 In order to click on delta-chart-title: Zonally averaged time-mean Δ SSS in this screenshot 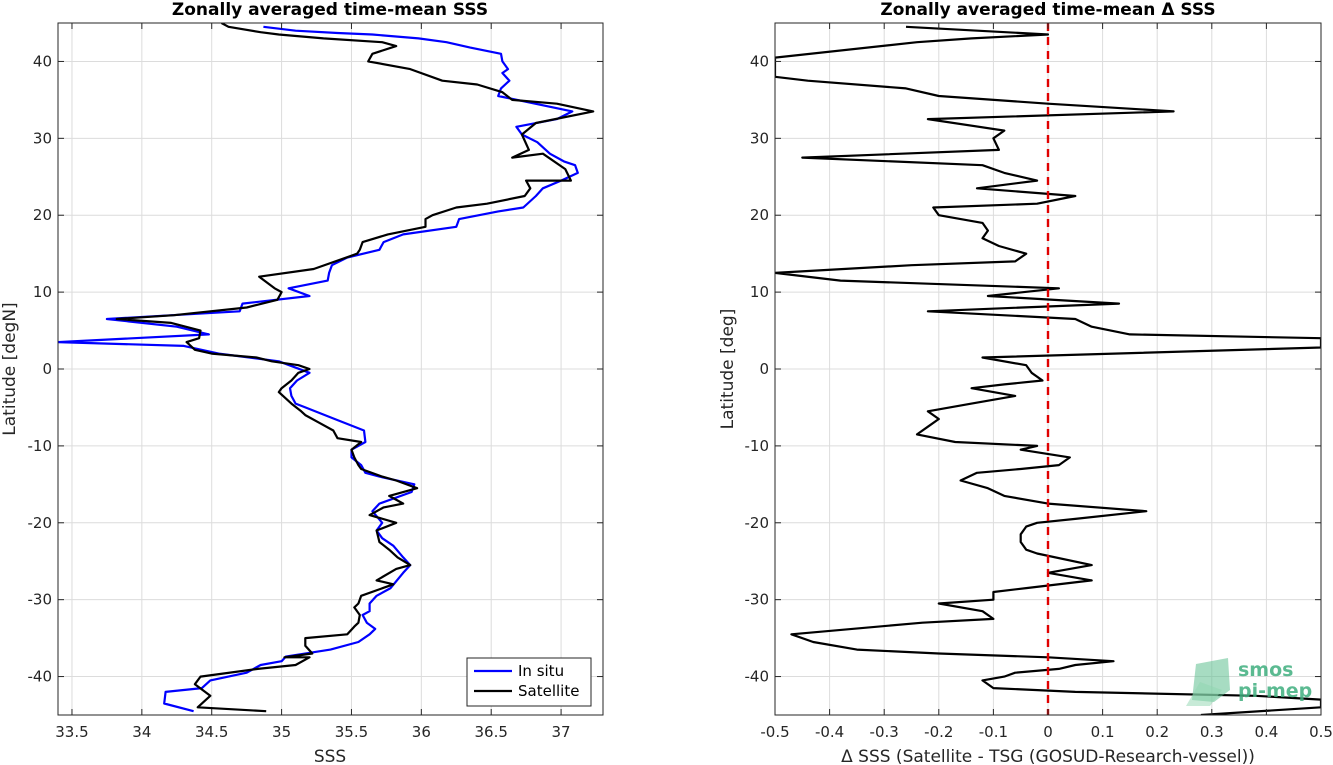, I will do `click(1047, 10)`.